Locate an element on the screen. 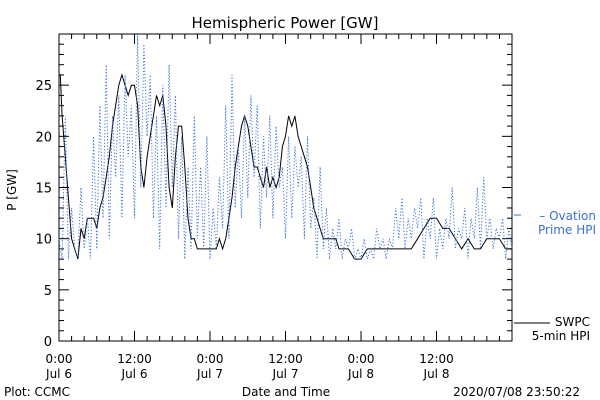 Image resolution: width=600 pixels, height=400 pixels. y-axis-label: P [GW] is located at coordinates (12, 190).